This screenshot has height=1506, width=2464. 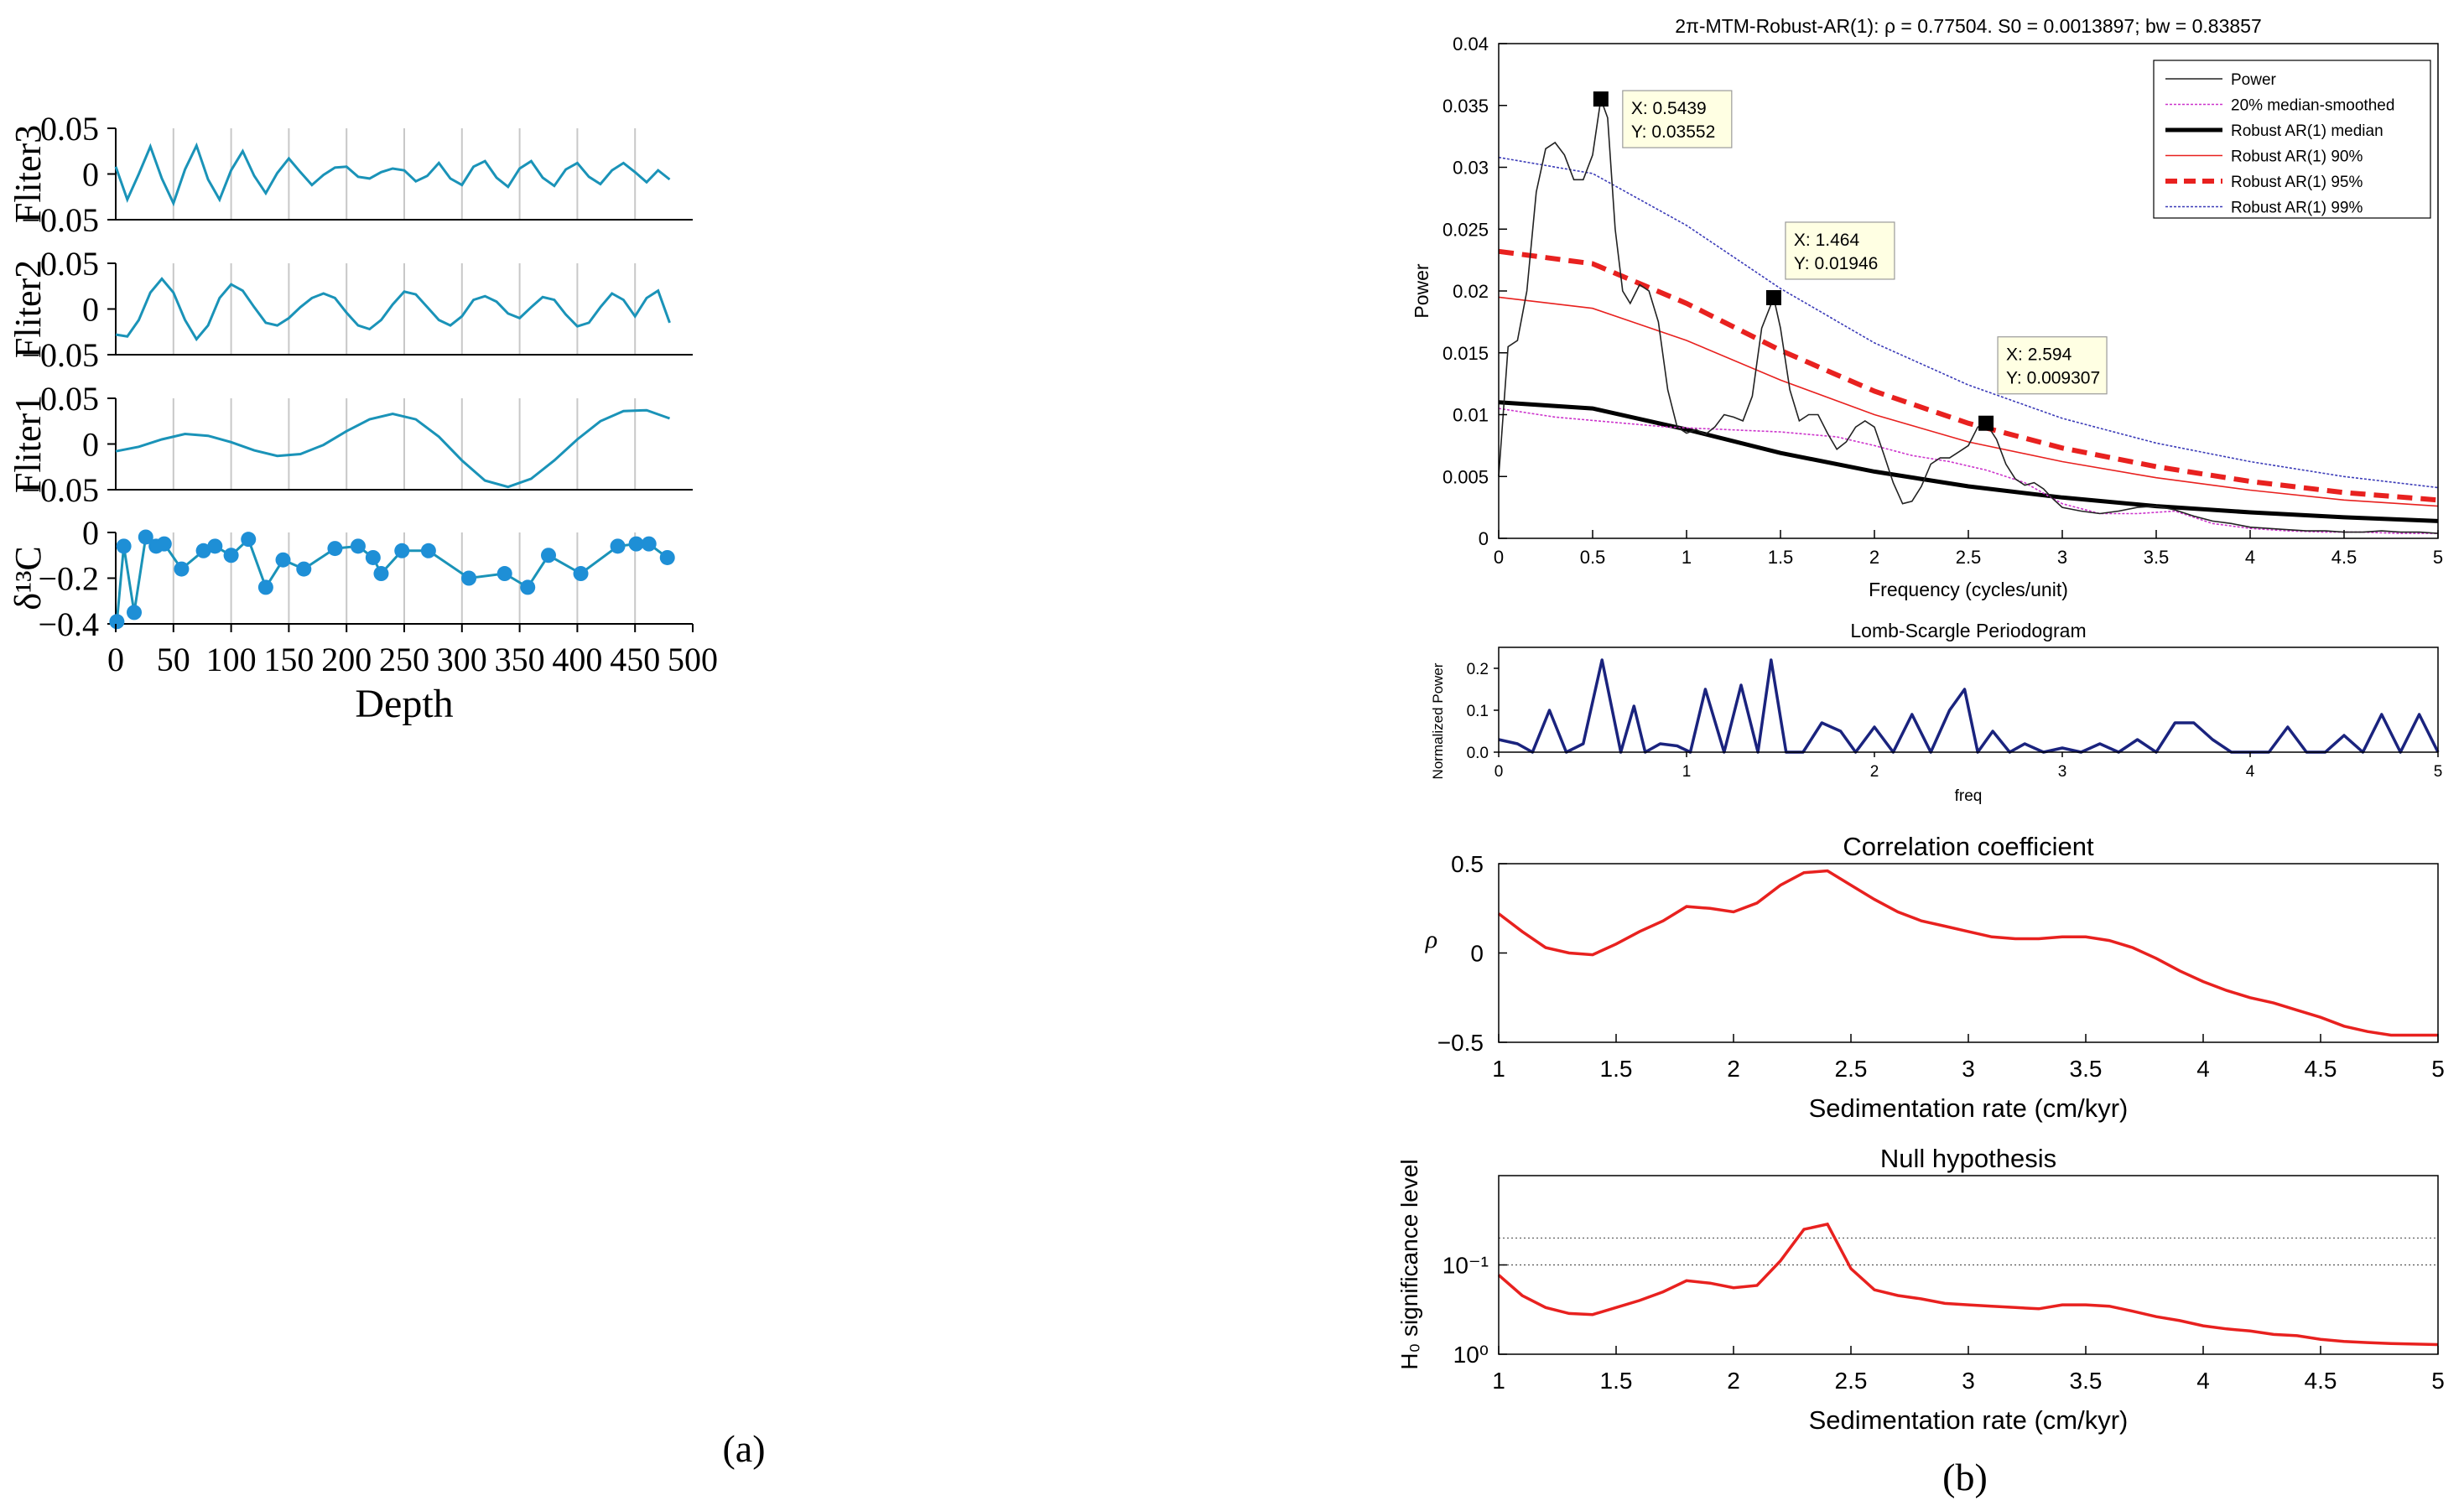 What do you see at coordinates (1968, 630) in the screenshot?
I see `chart-title: Lomb-Scargle Periodogram` at bounding box center [1968, 630].